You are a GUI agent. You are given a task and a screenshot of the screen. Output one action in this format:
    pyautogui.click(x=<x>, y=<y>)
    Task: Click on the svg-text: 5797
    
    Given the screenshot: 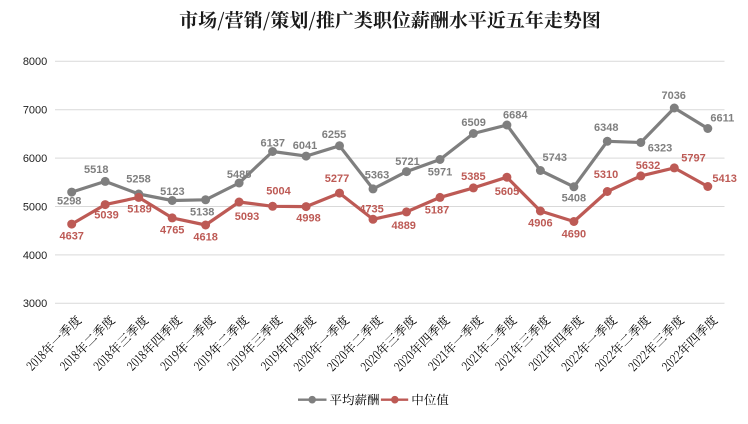 What is the action you would take?
    pyautogui.click(x=693, y=158)
    